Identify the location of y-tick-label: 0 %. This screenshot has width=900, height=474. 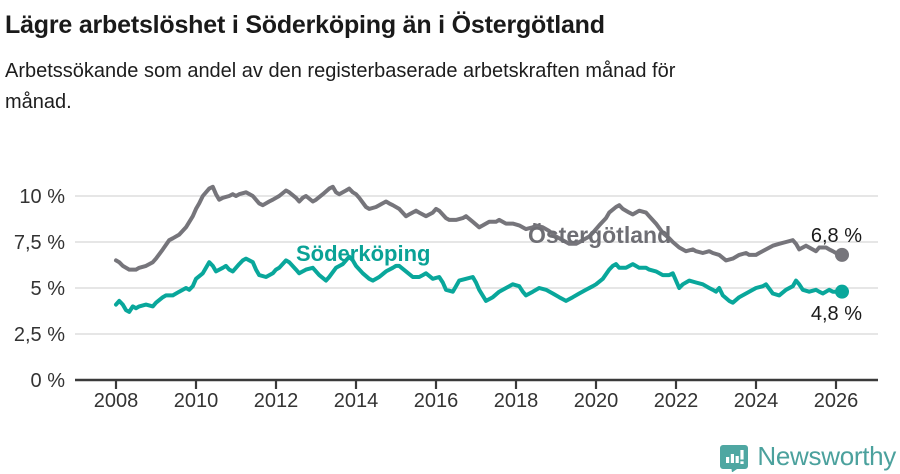
(48, 381).